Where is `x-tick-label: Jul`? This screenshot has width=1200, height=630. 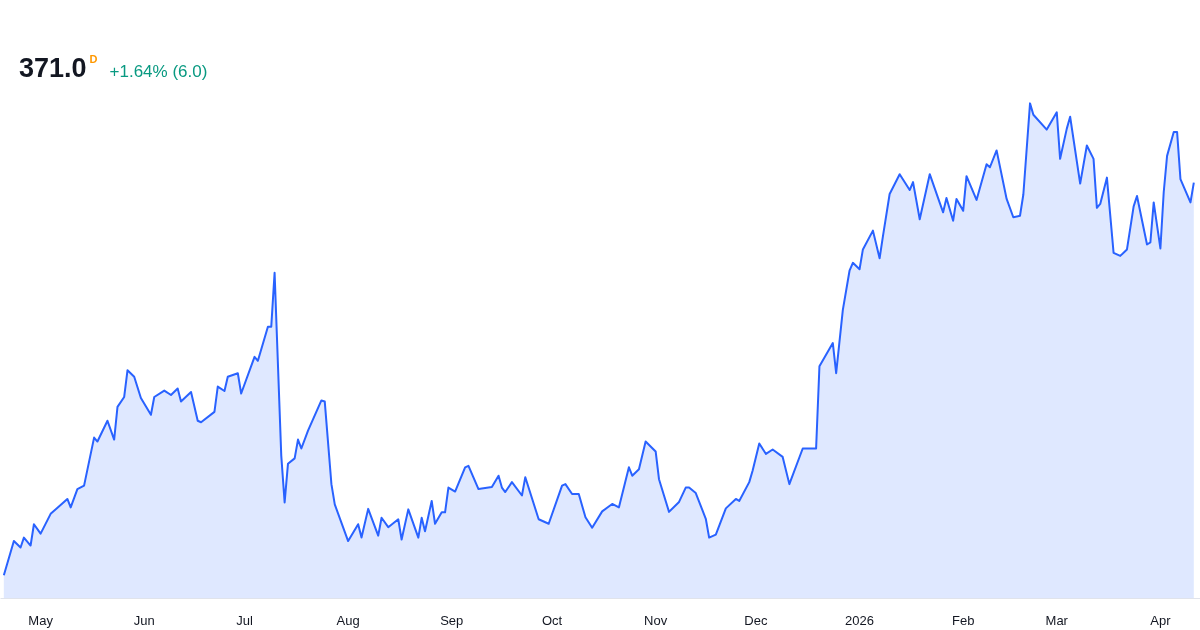 x-tick-label: Jul is located at coordinates (244, 620).